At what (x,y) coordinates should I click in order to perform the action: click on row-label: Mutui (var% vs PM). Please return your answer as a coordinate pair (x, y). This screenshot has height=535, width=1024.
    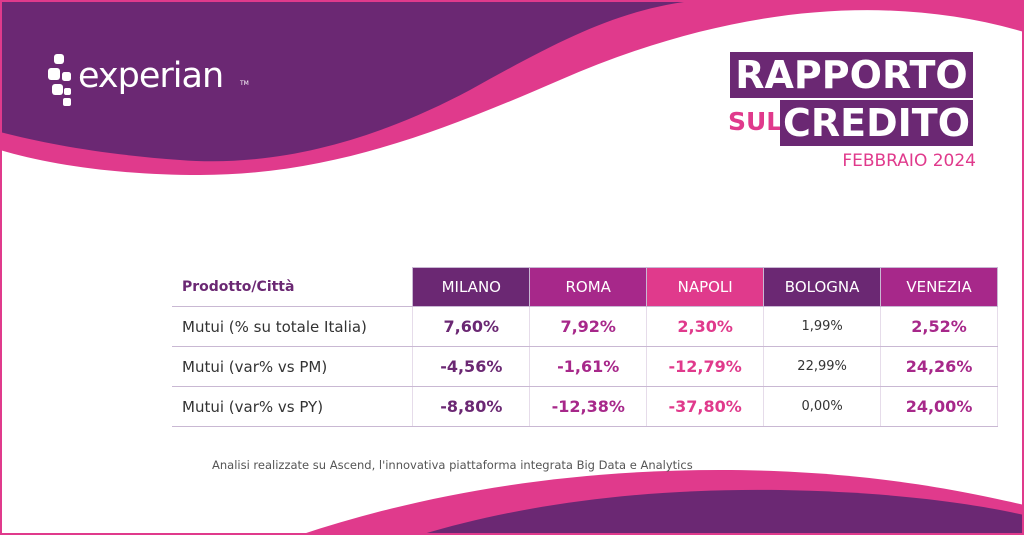
    Looking at the image, I should click on (293, 366).